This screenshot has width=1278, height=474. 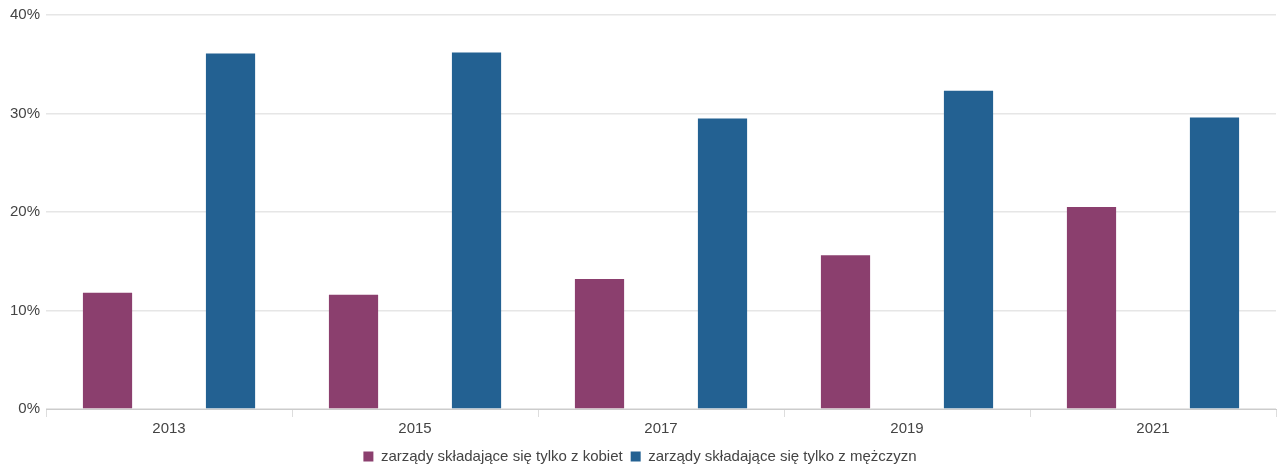 I want to click on y-tick-label: 0%, so click(x=29, y=408).